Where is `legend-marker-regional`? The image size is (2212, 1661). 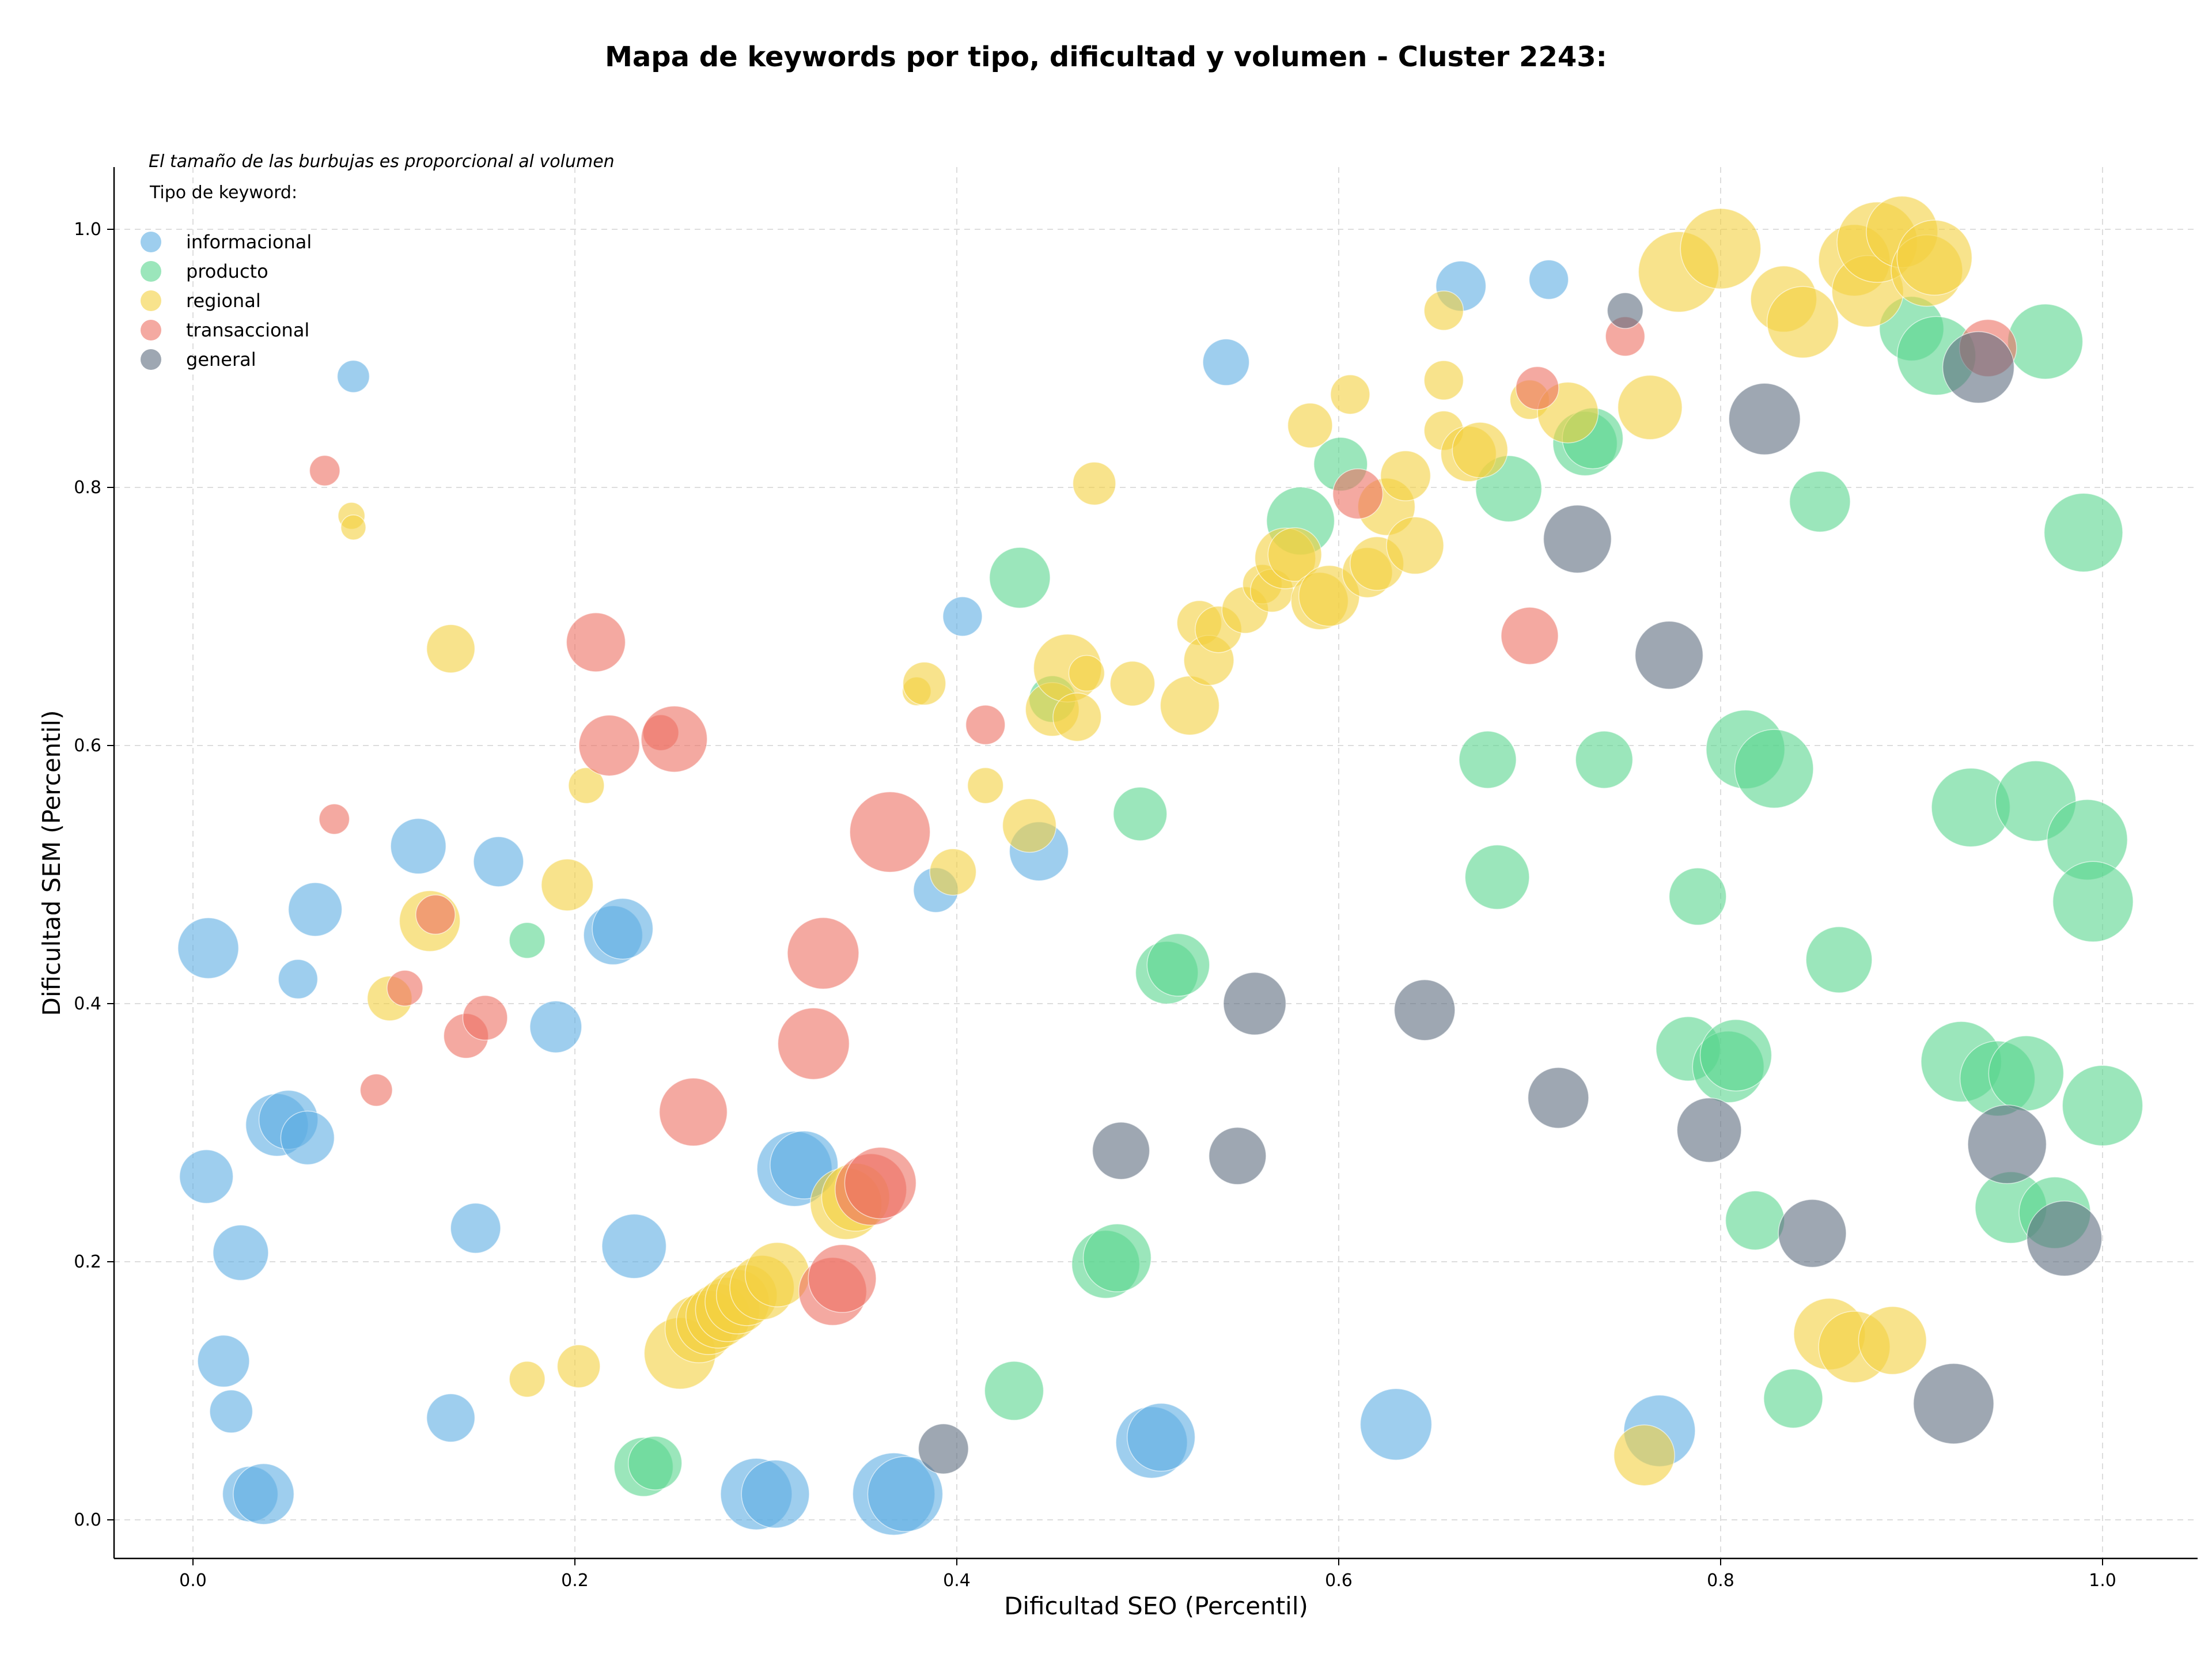 legend-marker-regional is located at coordinates (151, 300).